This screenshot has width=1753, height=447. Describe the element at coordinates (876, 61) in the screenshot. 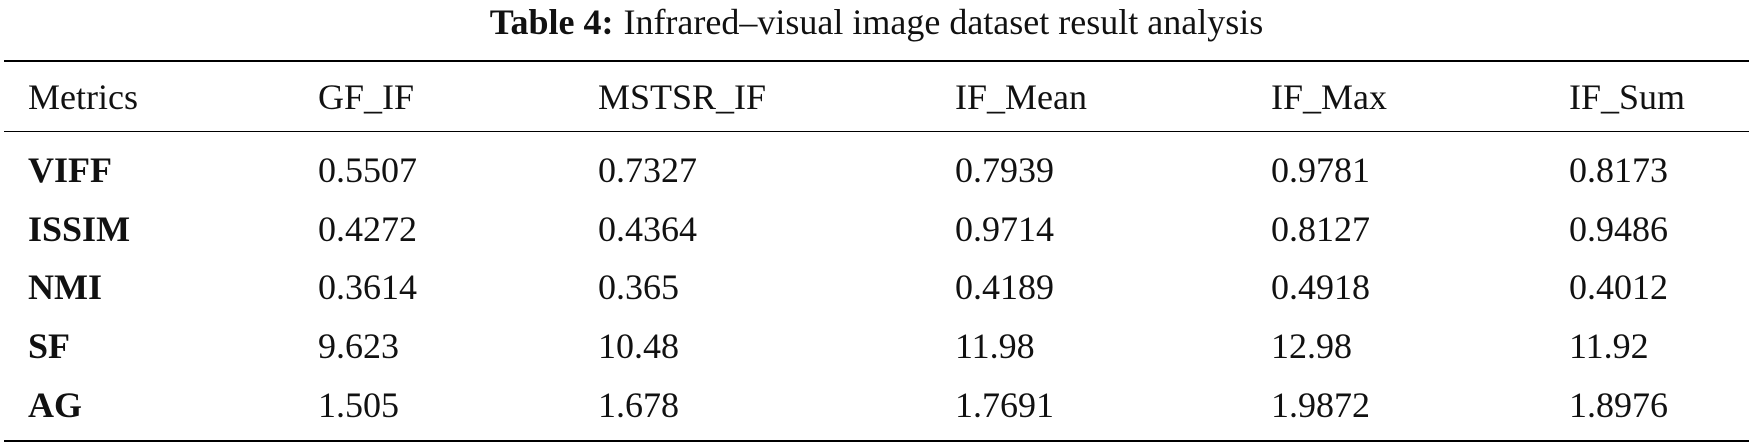

I see `top-rule` at that location.